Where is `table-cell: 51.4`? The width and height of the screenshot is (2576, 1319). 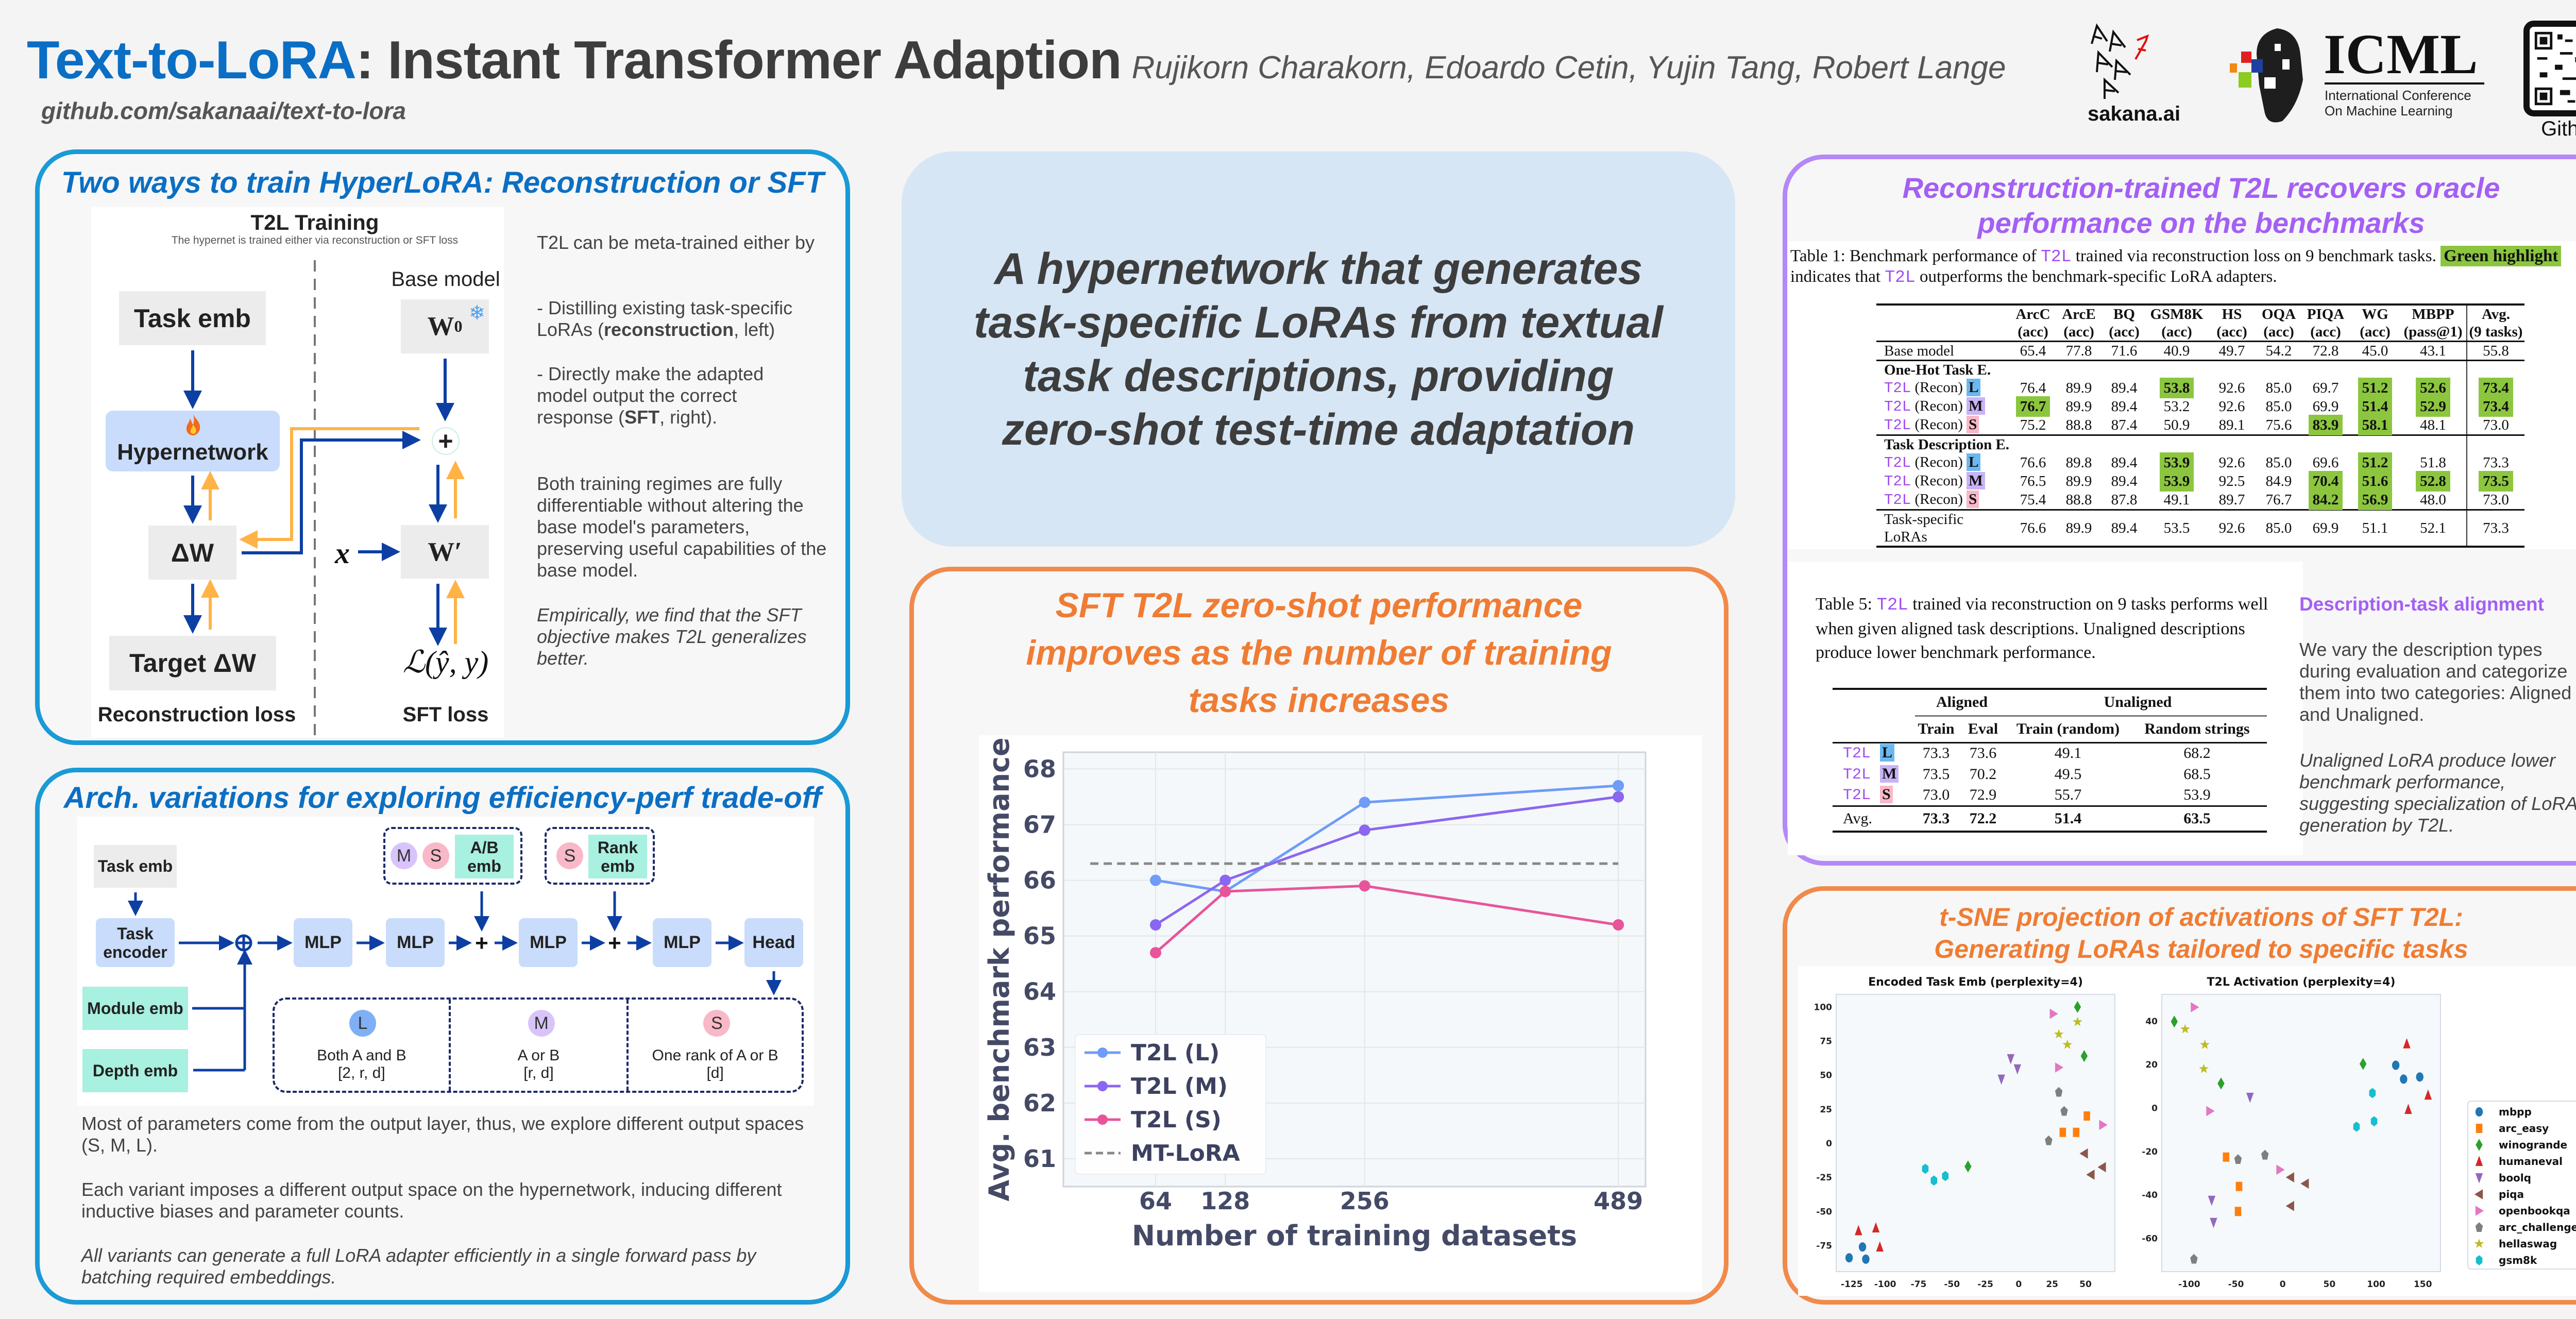
table-cell: 51.4 is located at coordinates (2068, 819).